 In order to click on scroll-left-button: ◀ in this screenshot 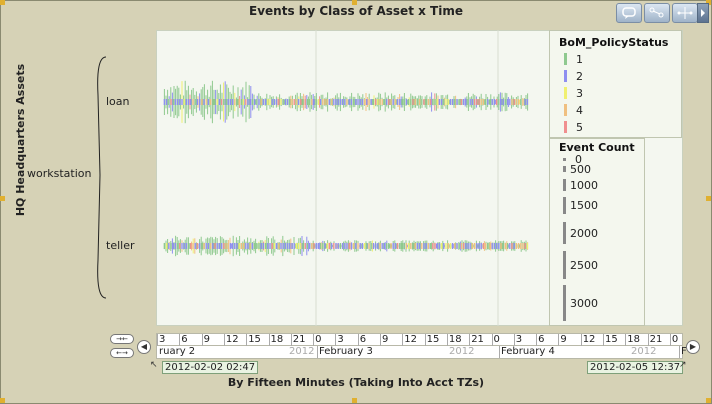, I will do `click(144, 347)`.